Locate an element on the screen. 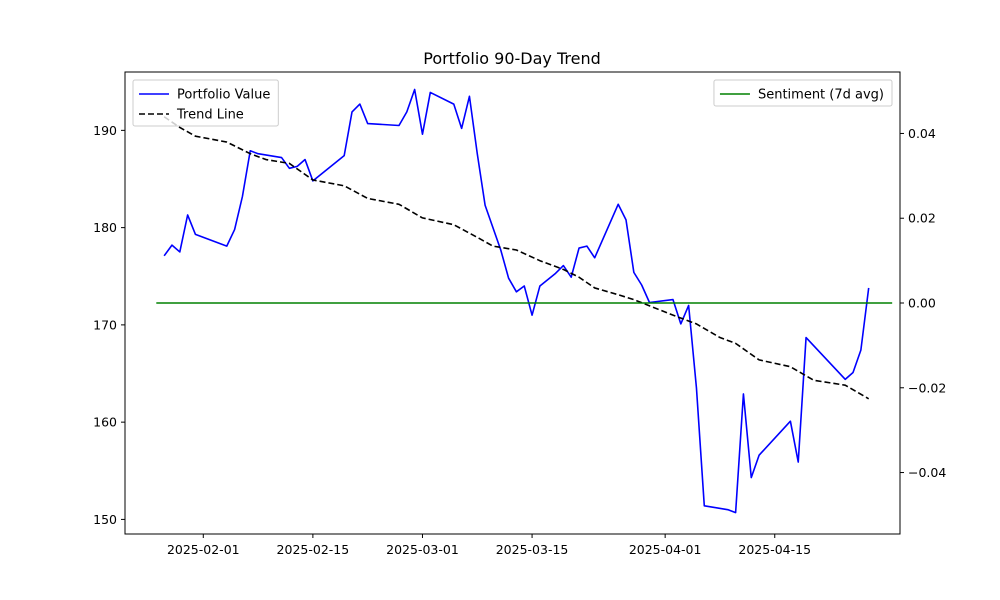 This screenshot has height=600, width=1000. y-left-tick-label: 150 is located at coordinates (105, 519).